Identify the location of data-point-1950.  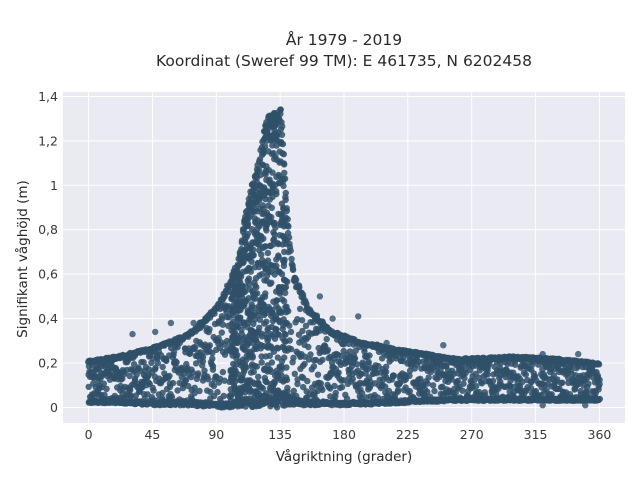
(322, 360).